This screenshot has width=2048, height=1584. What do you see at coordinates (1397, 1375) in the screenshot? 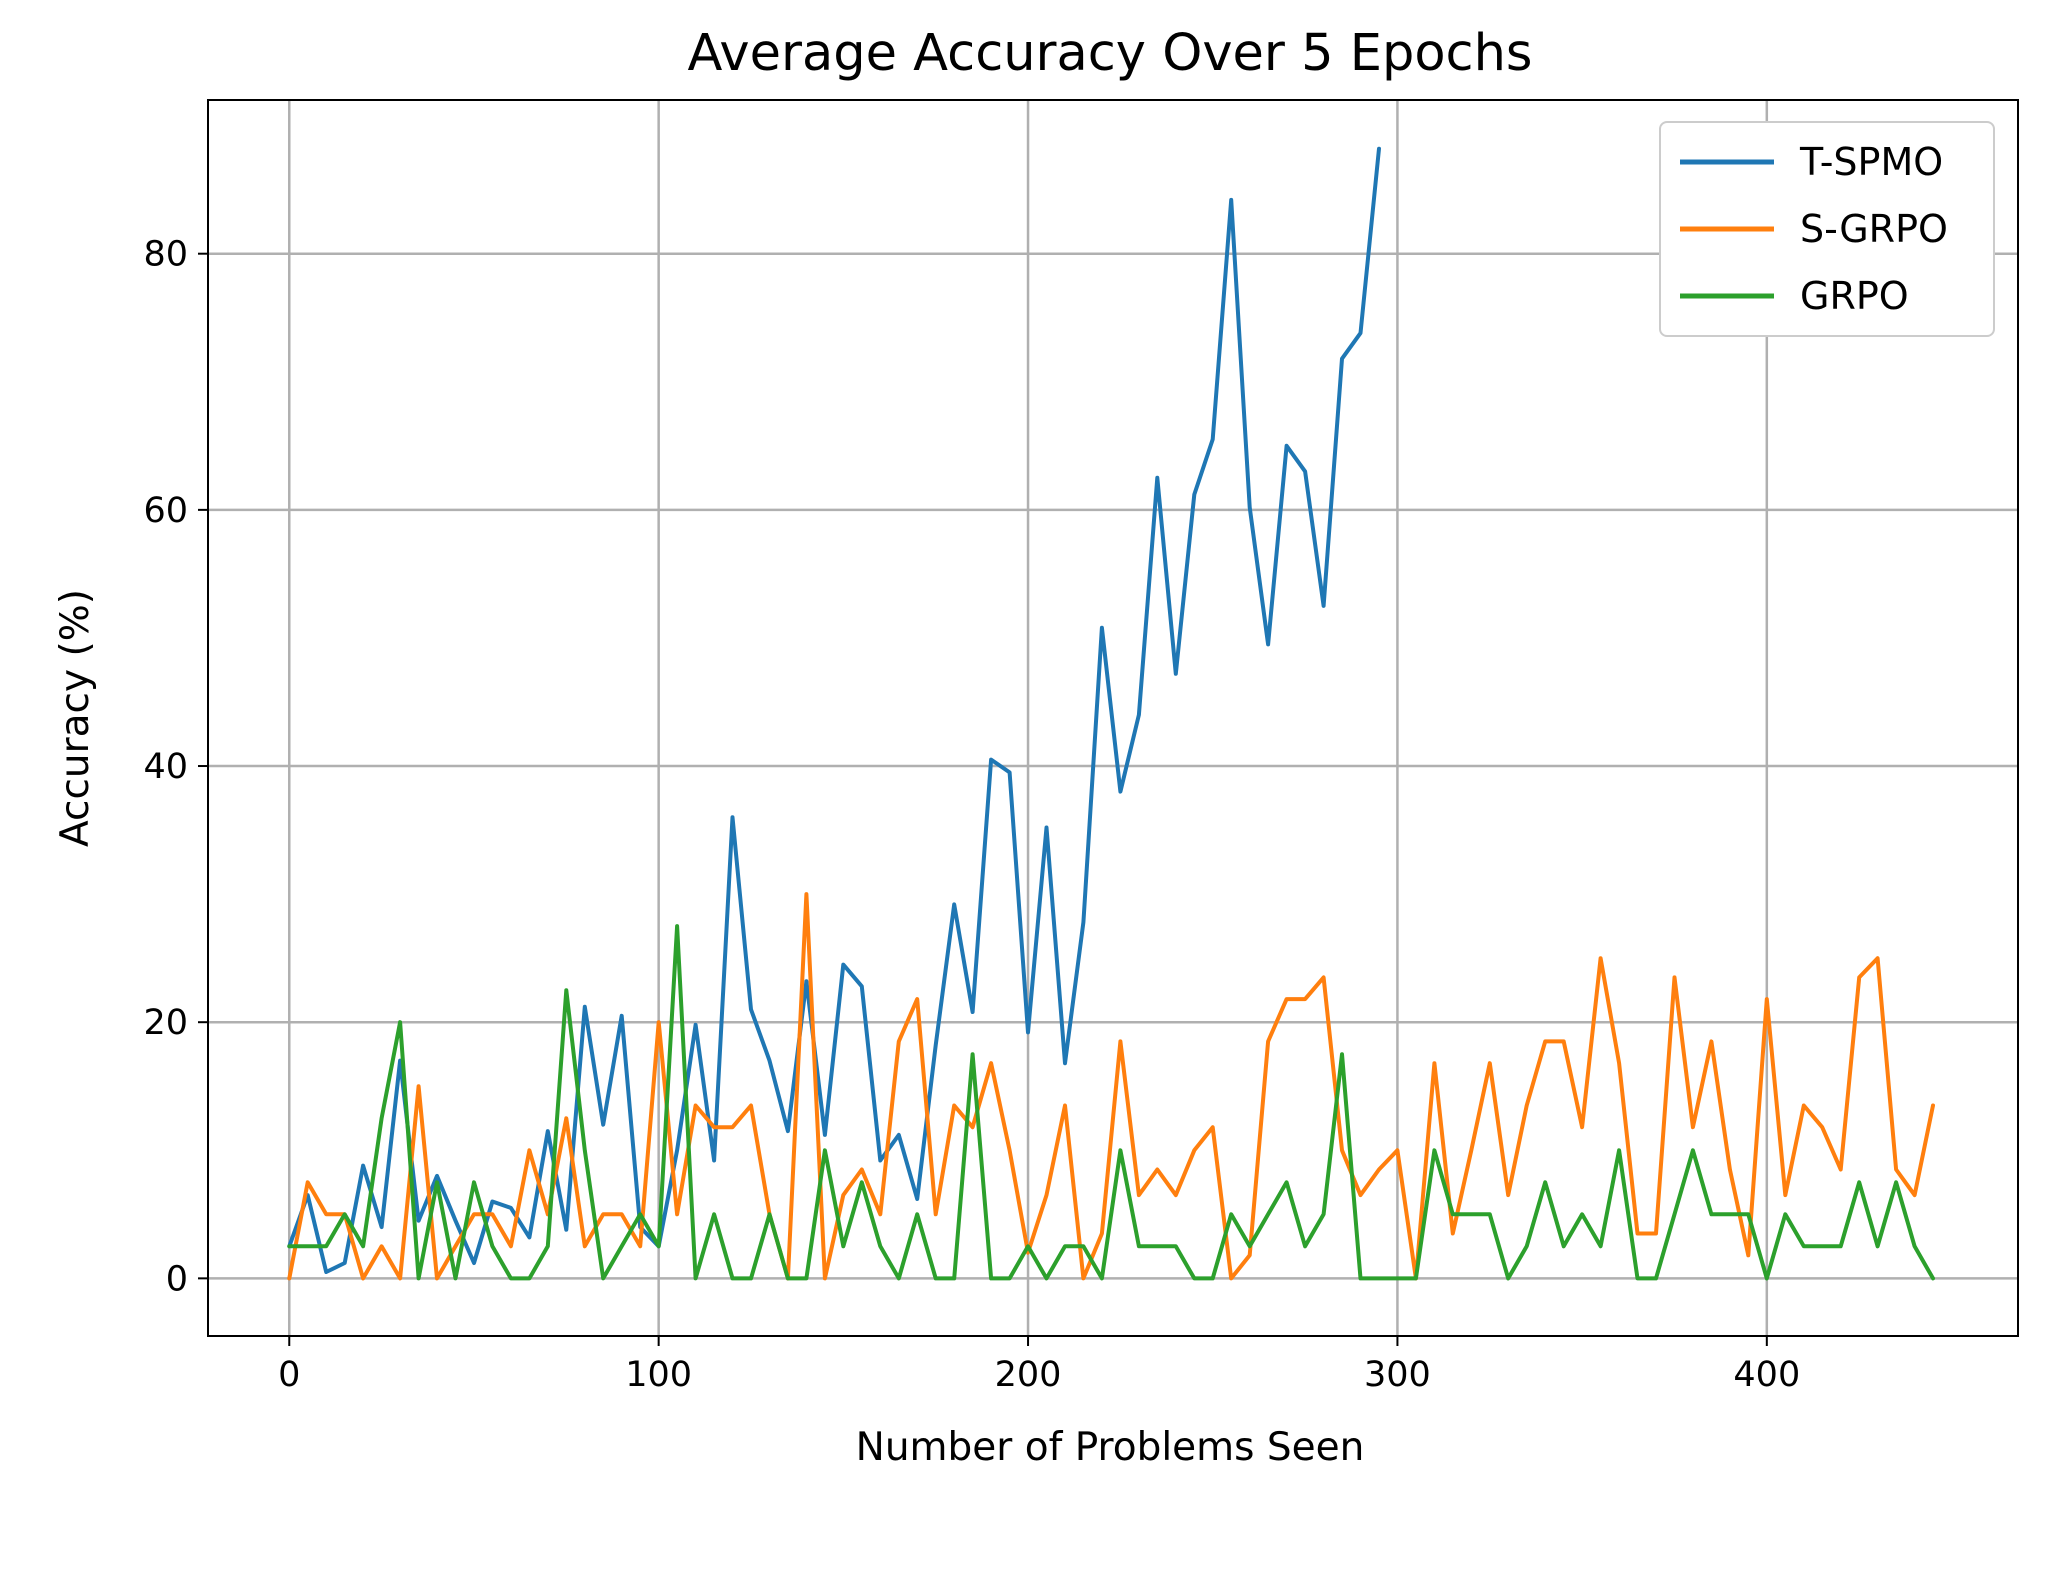
I see `x-tick-label-3: 300` at bounding box center [1397, 1375].